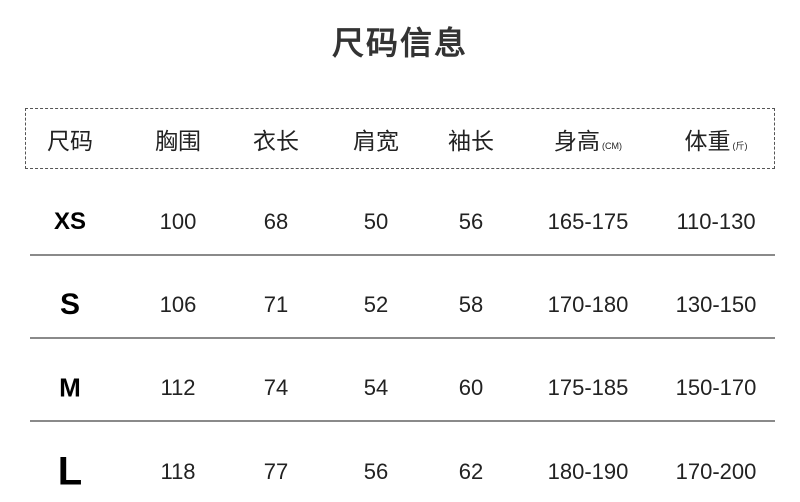  What do you see at coordinates (276, 304) in the screenshot?
I see `table-cell: 71` at bounding box center [276, 304].